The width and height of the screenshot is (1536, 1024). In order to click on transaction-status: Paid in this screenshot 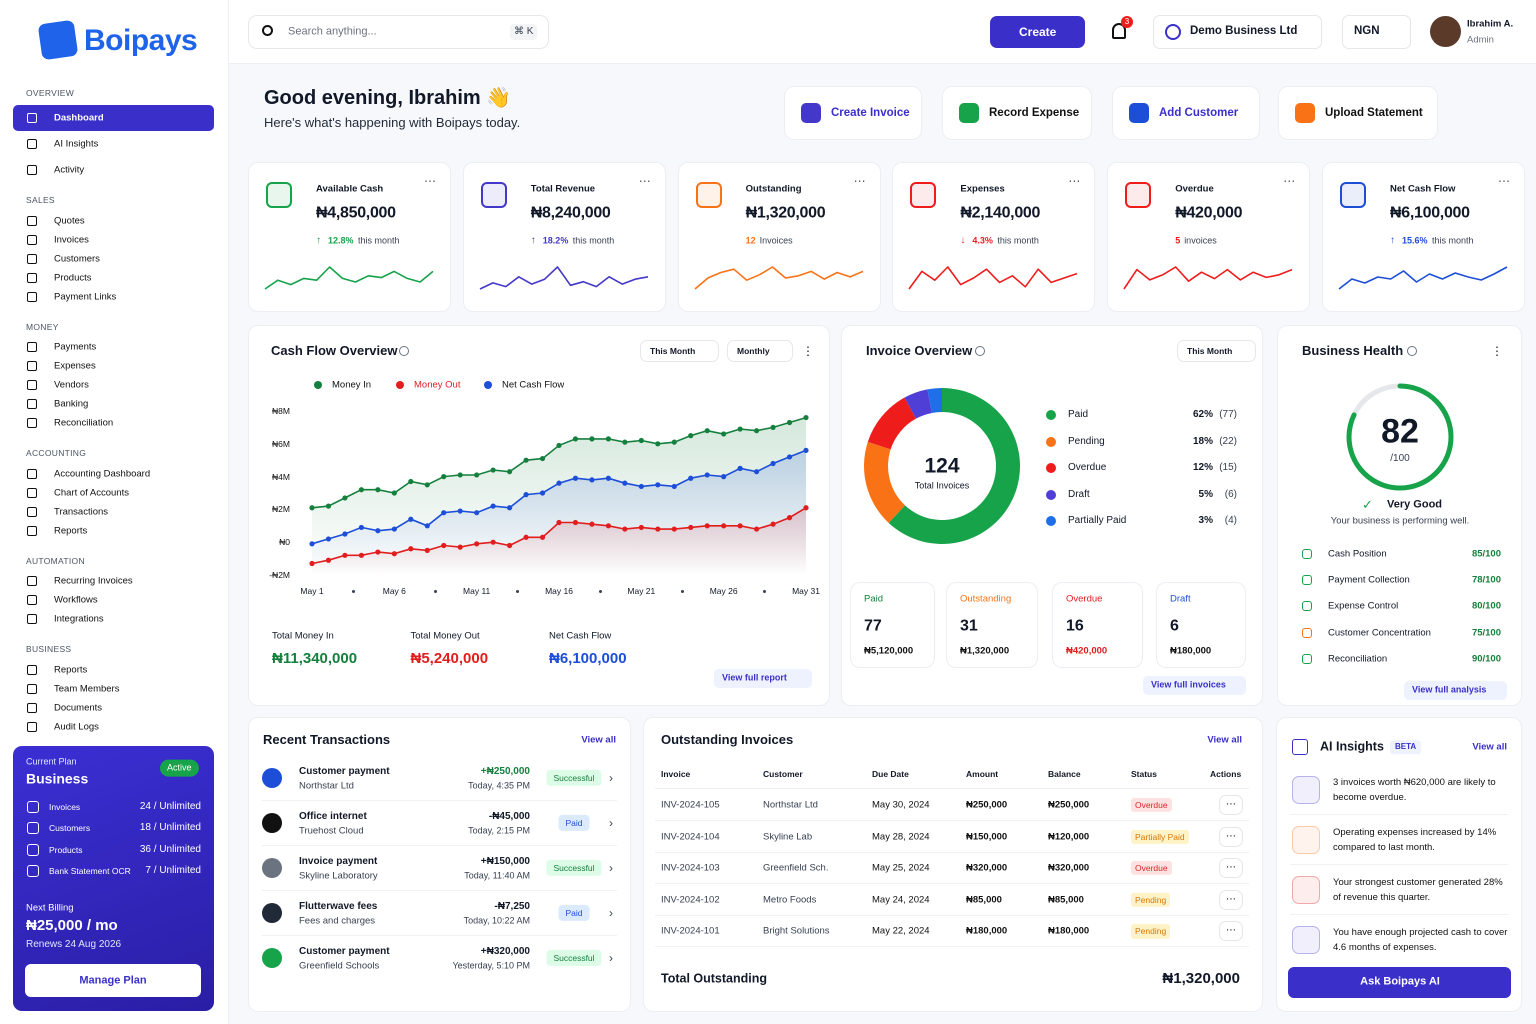, I will do `click(574, 913)`.